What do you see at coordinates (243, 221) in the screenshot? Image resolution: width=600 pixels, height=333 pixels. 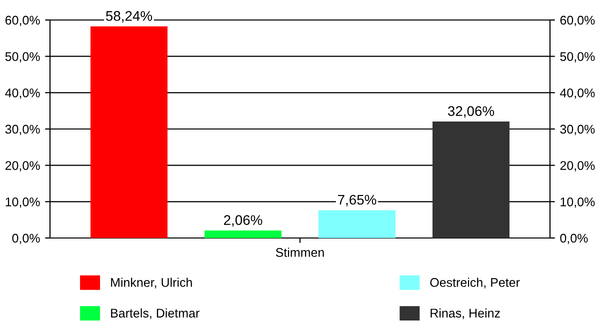 I see `data-label: 2,06%` at bounding box center [243, 221].